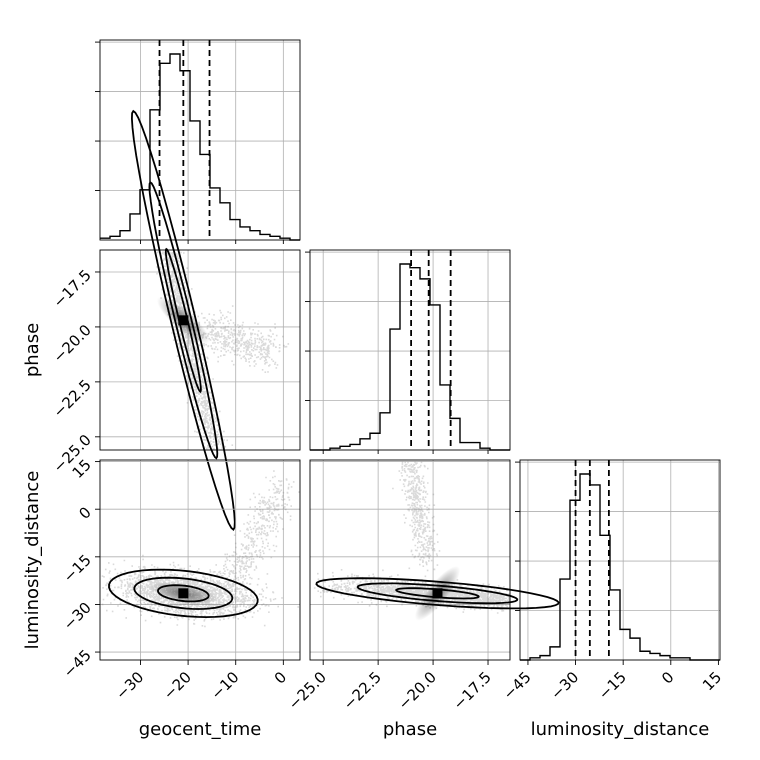 This screenshot has width=760, height=760. Describe the element at coordinates (72, 343) in the screenshot. I see `y-tick-label-phase: −20.0` at that location.